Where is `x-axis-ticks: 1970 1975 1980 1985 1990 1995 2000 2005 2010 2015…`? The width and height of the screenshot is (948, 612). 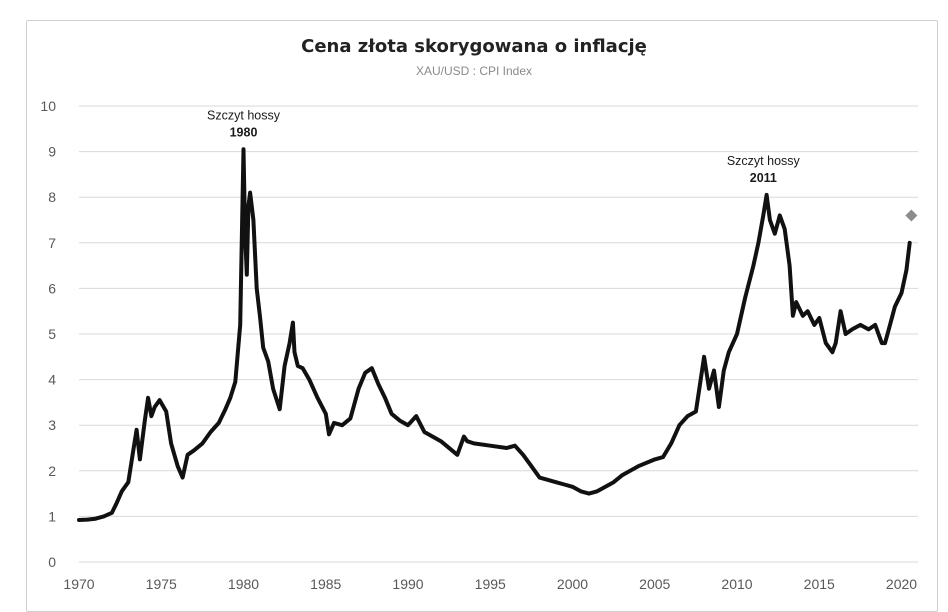
x-axis-ticks: 1970 1975 1980 1985 1990 1995 2000 2005 2010 2015… is located at coordinates (490, 584).